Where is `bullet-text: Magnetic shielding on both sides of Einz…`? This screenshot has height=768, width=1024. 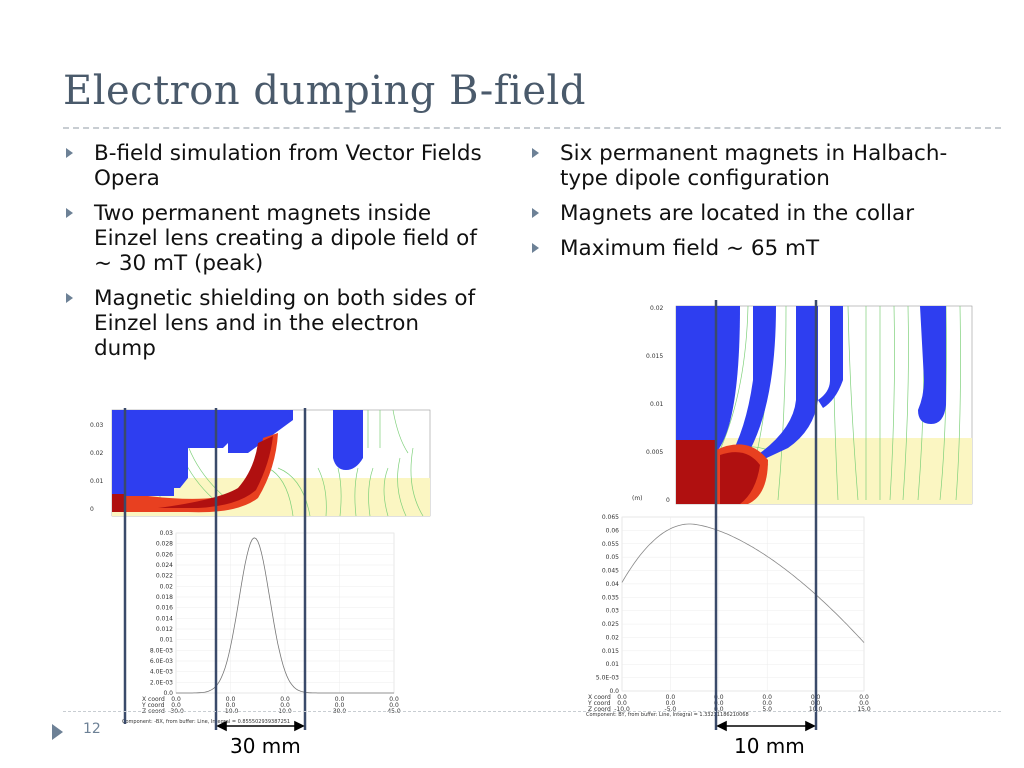 bullet-text: Magnetic shielding on both sides of Einz… is located at coordinates (285, 323).